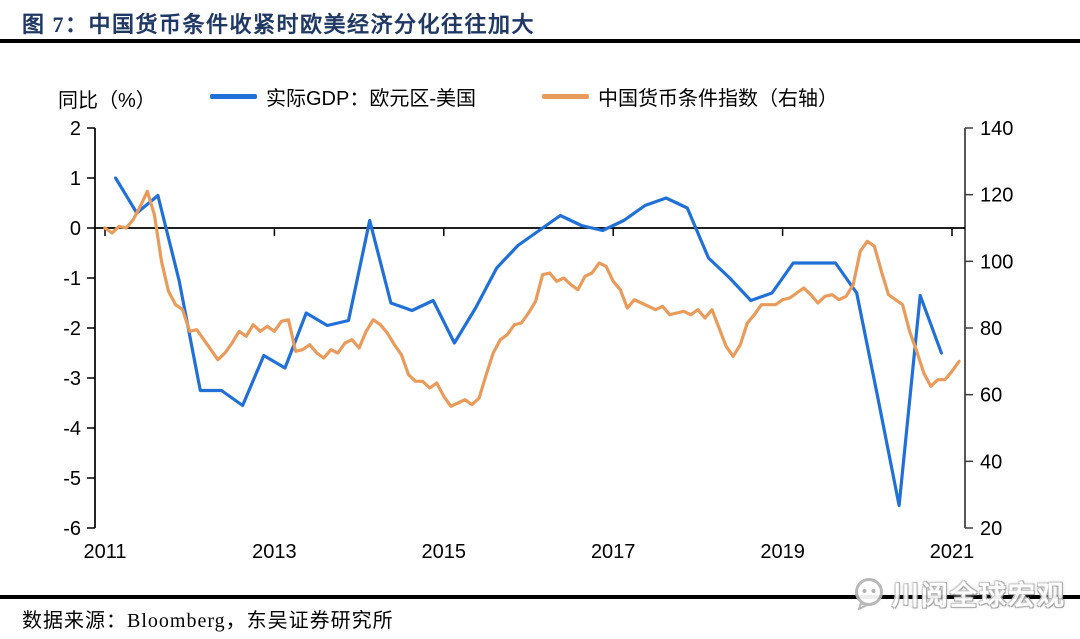 This screenshot has height=639, width=1080. What do you see at coordinates (371, 99) in the screenshot?
I see `series1-label: 实际GDP：欧元区-美国` at bounding box center [371, 99].